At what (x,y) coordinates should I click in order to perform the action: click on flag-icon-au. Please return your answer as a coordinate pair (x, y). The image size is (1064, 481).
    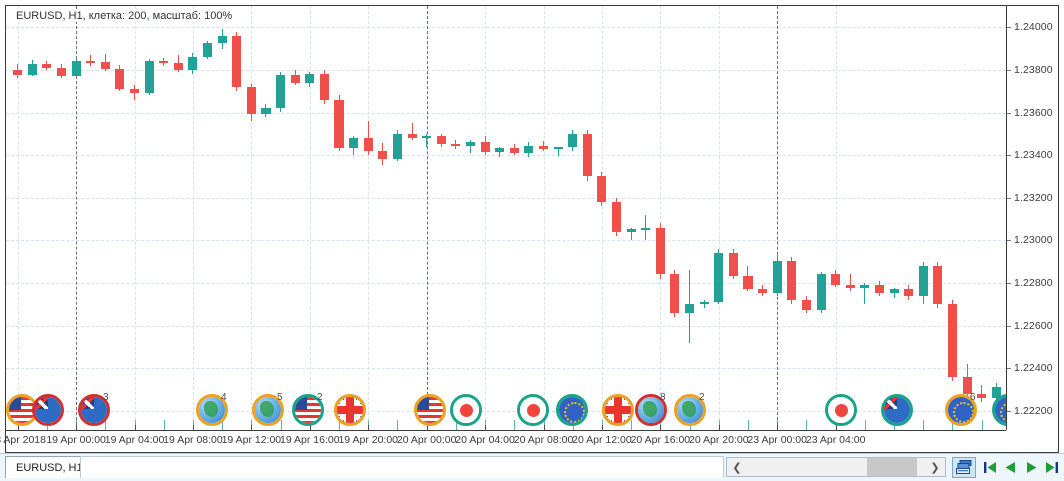
    Looking at the image, I should click on (94, 410).